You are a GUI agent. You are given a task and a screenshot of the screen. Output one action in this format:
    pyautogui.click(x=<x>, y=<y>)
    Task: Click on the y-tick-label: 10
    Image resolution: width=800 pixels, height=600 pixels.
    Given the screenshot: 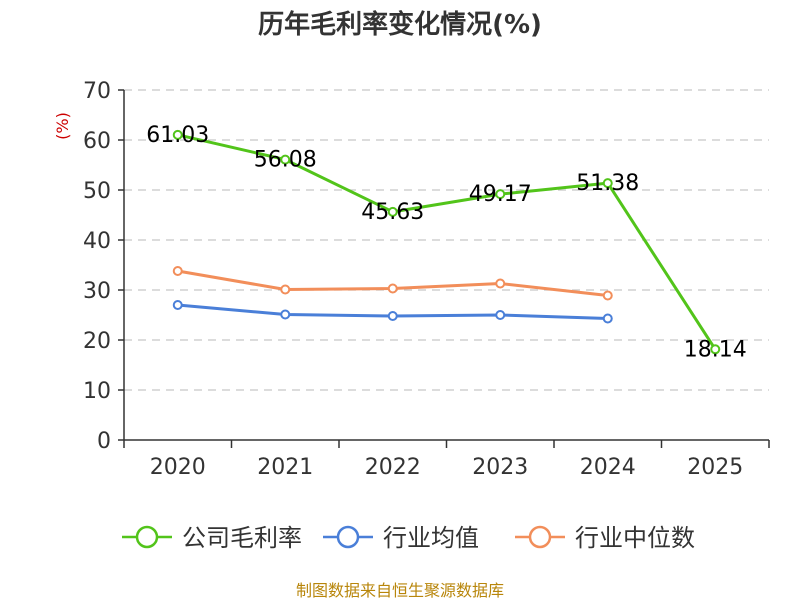 What is the action you would take?
    pyautogui.click(x=97, y=391)
    